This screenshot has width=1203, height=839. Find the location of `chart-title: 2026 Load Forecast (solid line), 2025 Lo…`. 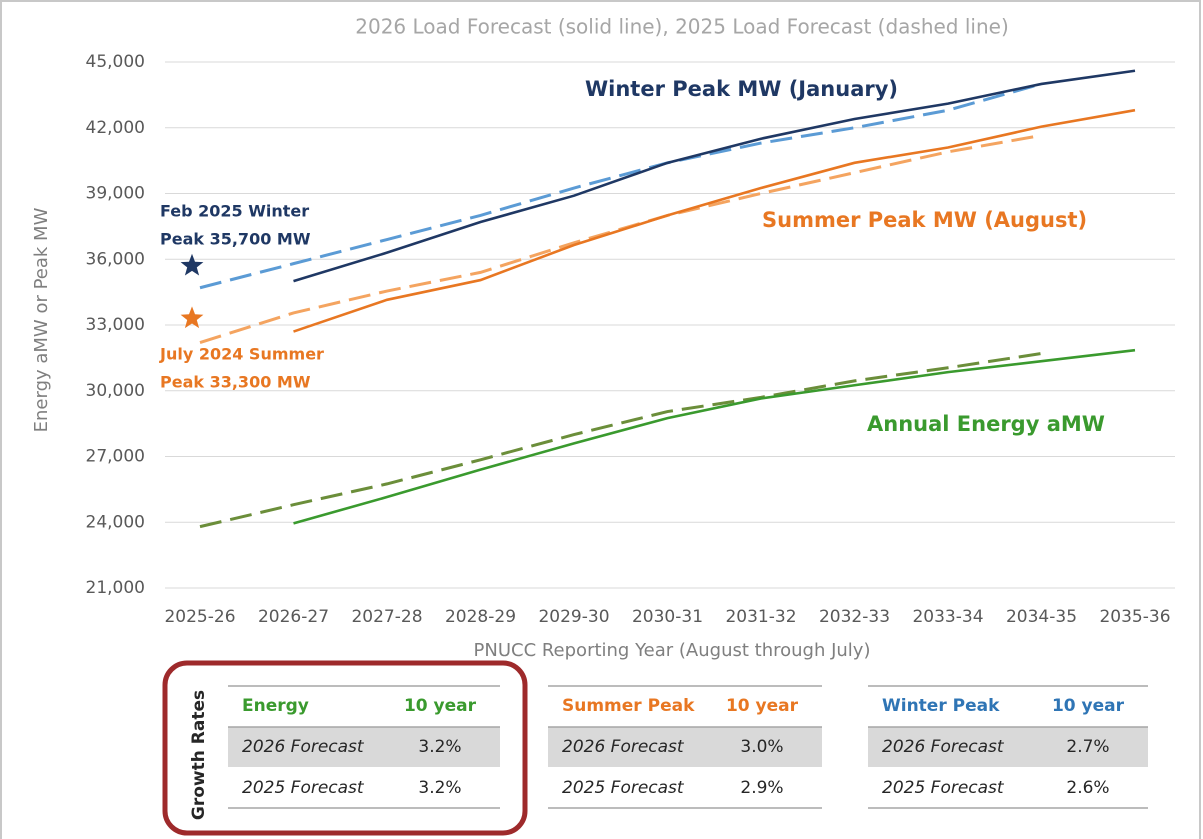

chart-title: 2026 Load Forecast (solid line), 2025 Lo… is located at coordinates (682, 27).